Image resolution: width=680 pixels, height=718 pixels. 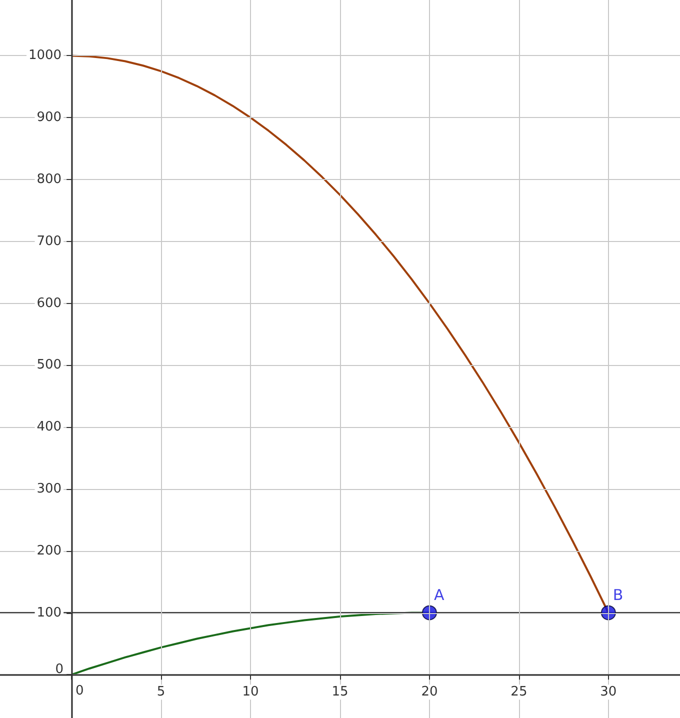 What do you see at coordinates (59, 670) in the screenshot?
I see `y-tick-label: 0` at bounding box center [59, 670].